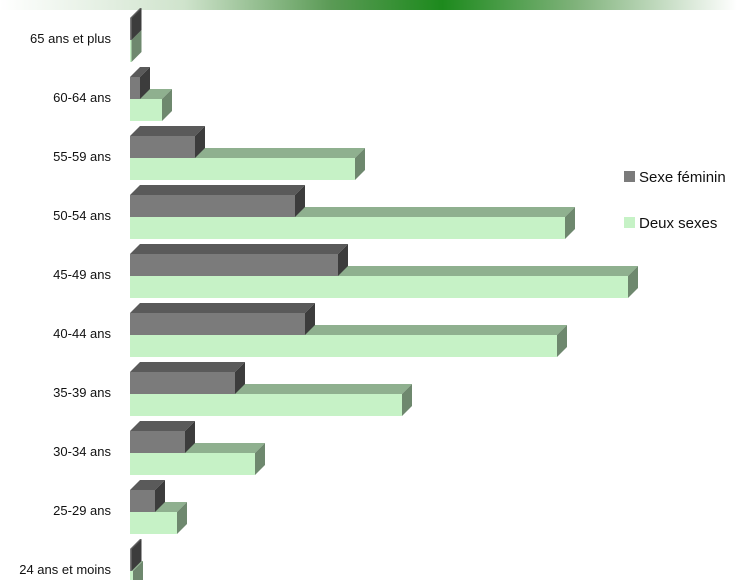  I want to click on bar-sexe-feminin-35-39-ans-front, so click(182, 383).